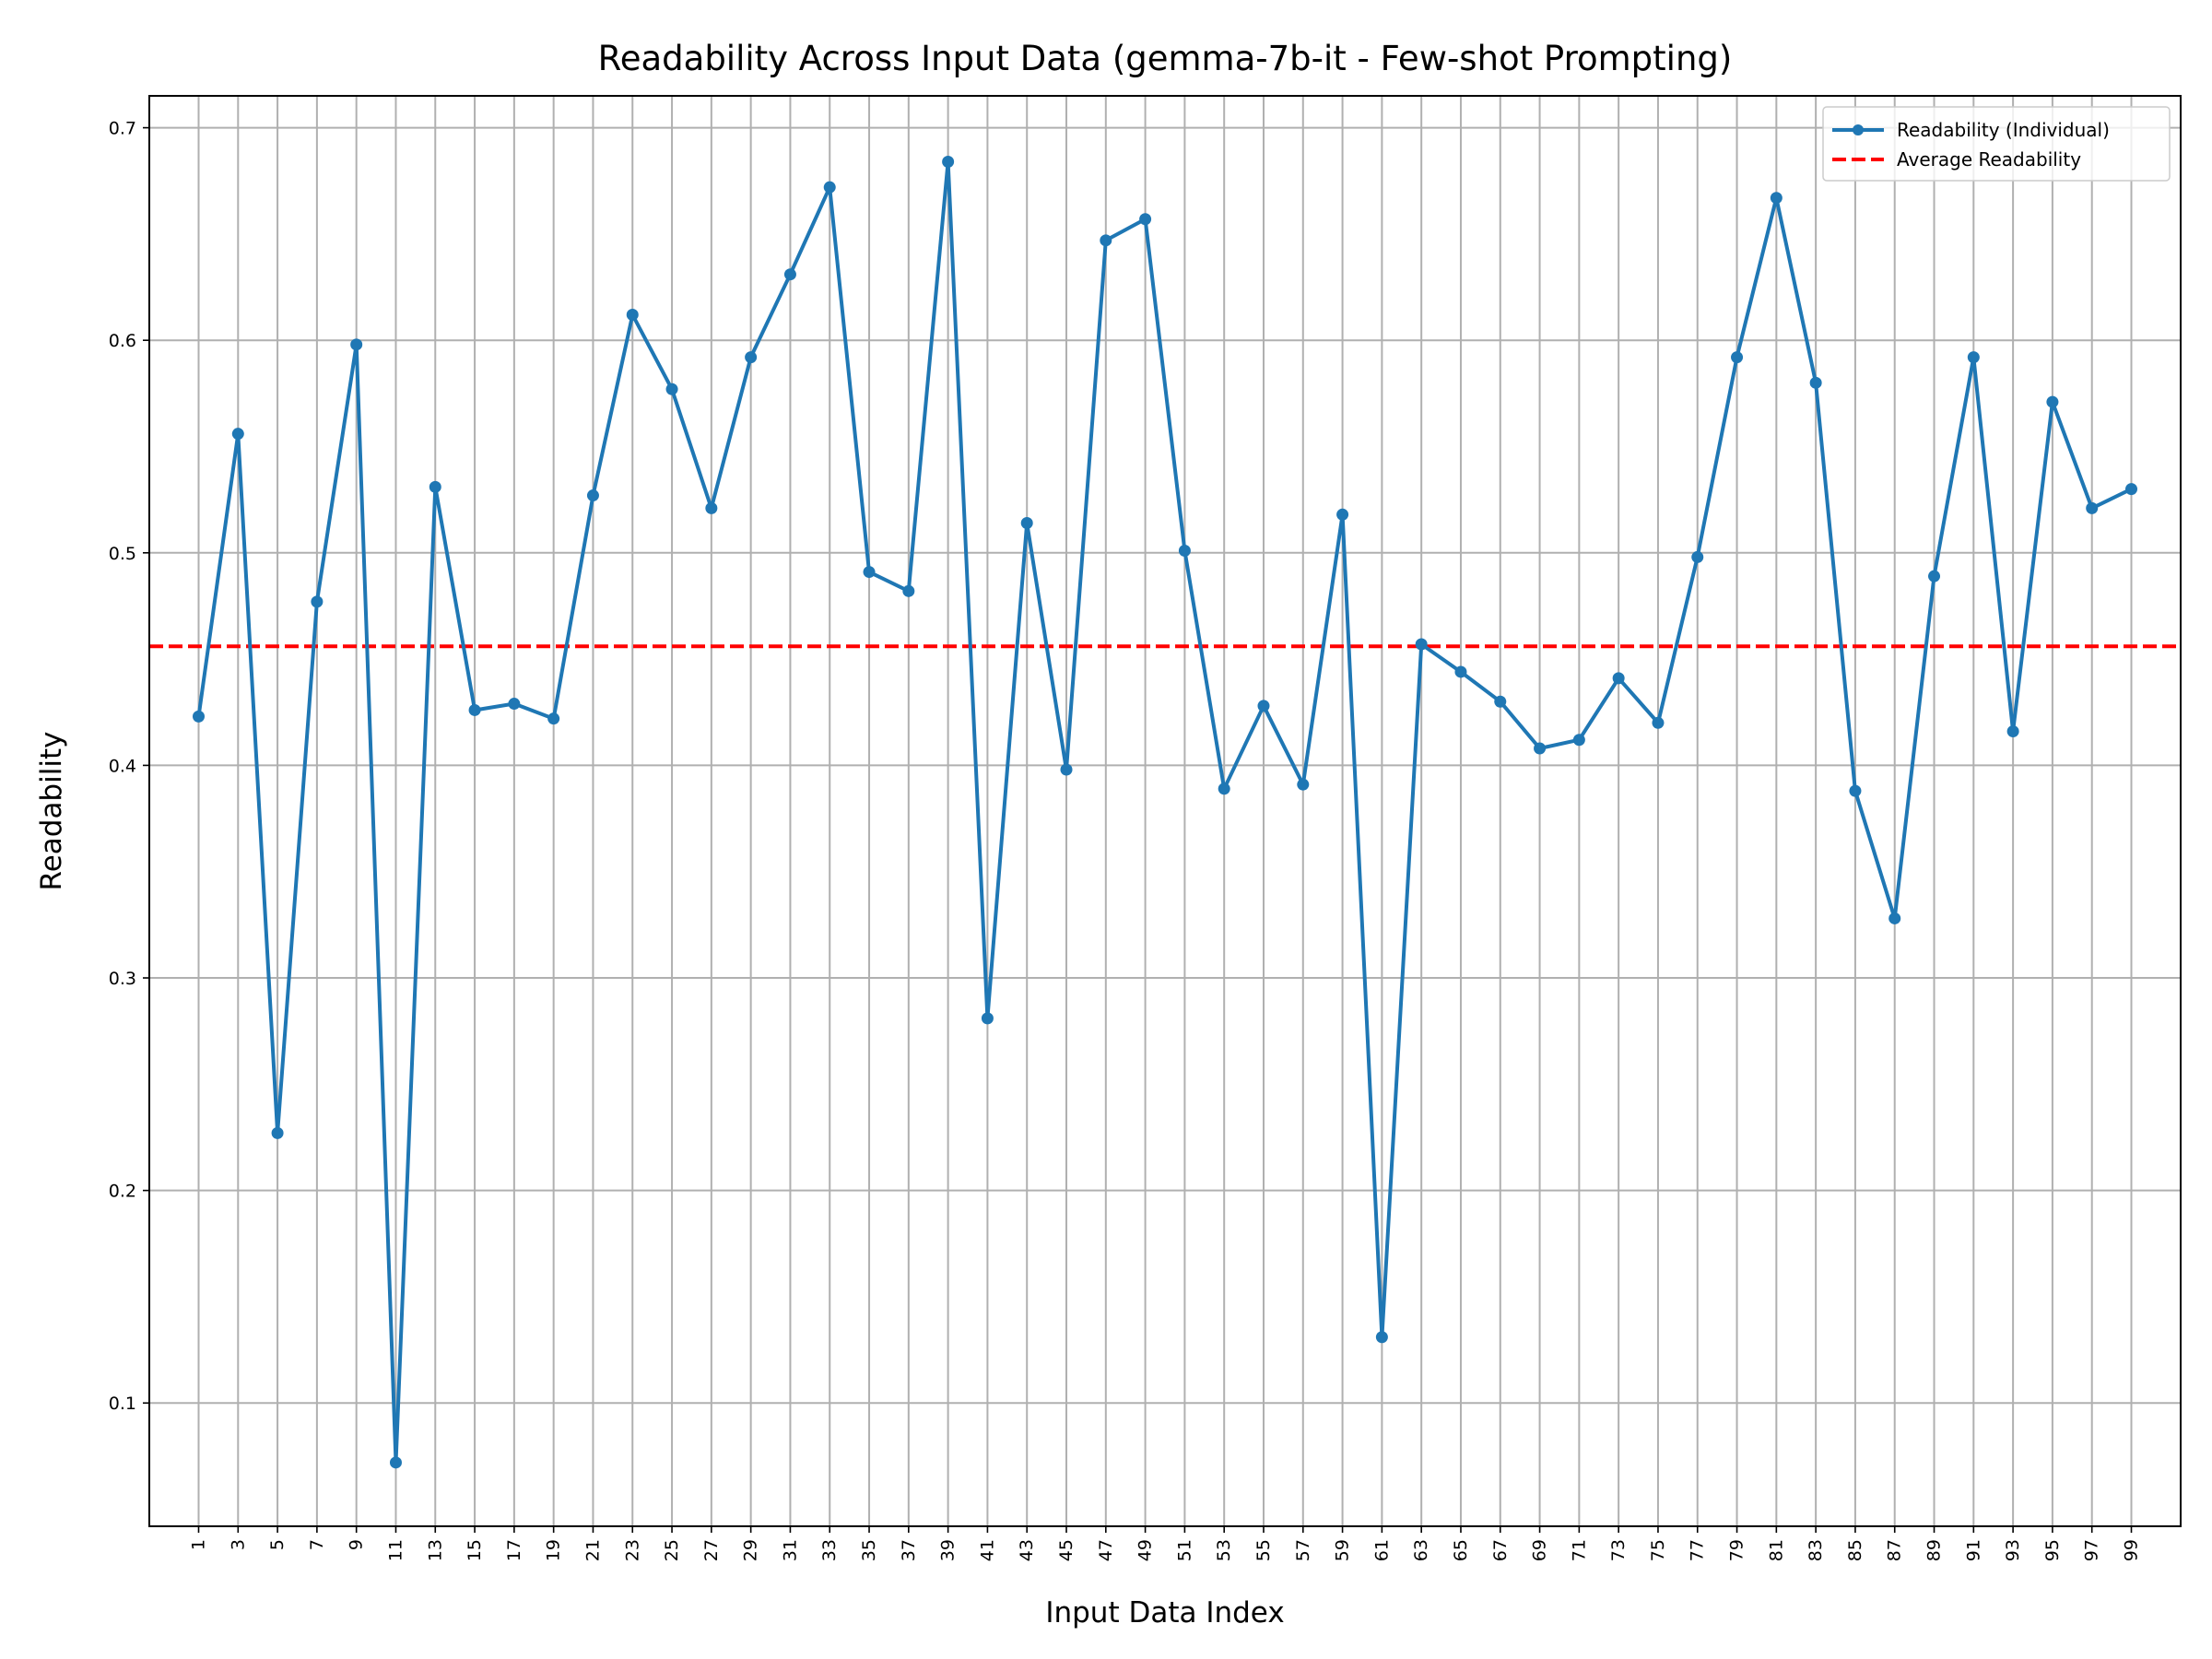 This screenshot has width=2212, height=1659. I want to click on x-tick-label: 85, so click(1855, 1550).